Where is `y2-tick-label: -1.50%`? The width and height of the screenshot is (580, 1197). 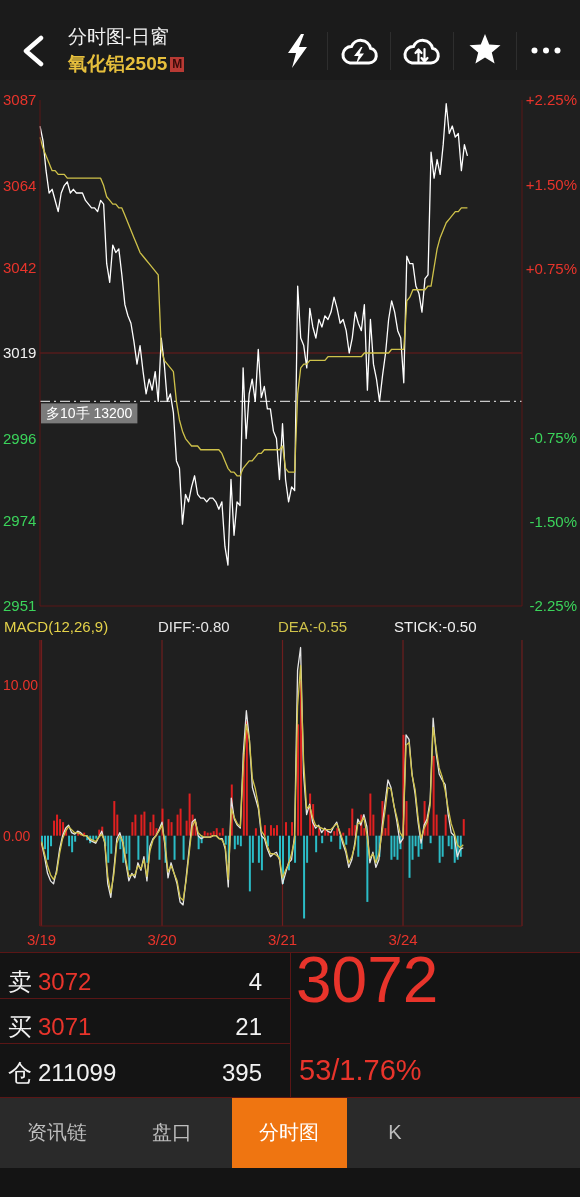 y2-tick-label: -1.50% is located at coordinates (553, 521).